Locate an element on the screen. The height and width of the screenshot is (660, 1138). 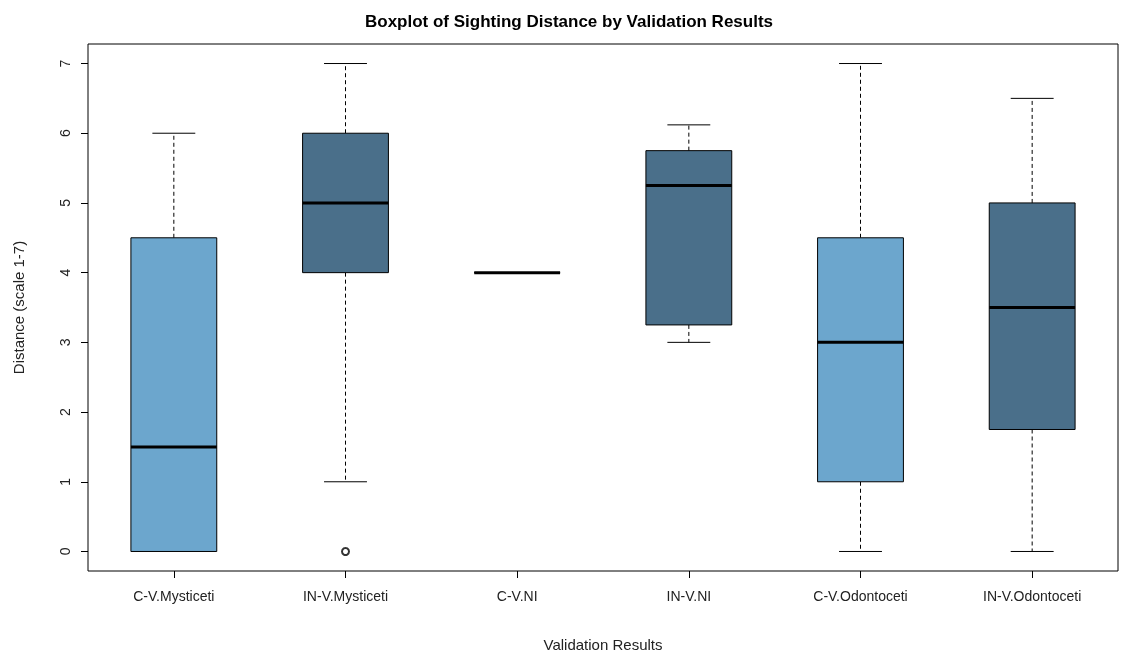
y-tick-label: 1 is located at coordinates (65, 481).